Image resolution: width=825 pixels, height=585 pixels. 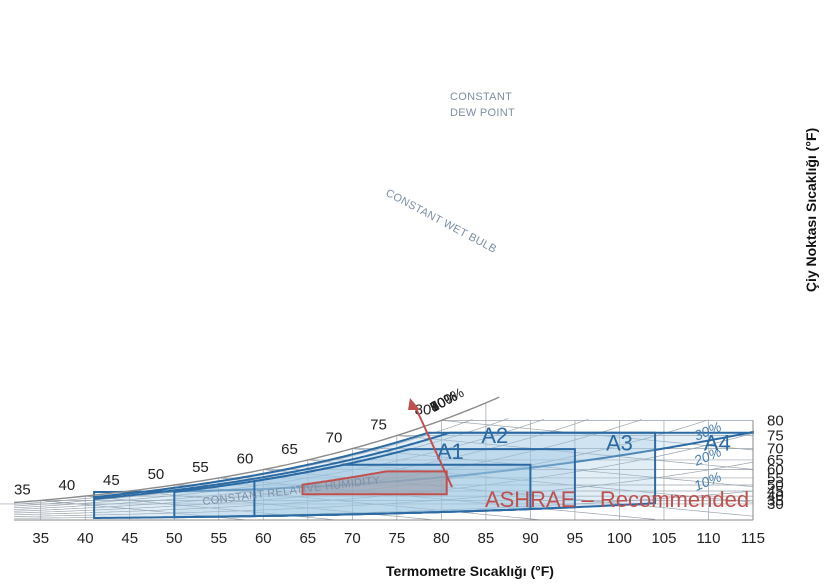 What do you see at coordinates (775, 485) in the screenshot?
I see `y-tick-label: 50` at bounding box center [775, 485].